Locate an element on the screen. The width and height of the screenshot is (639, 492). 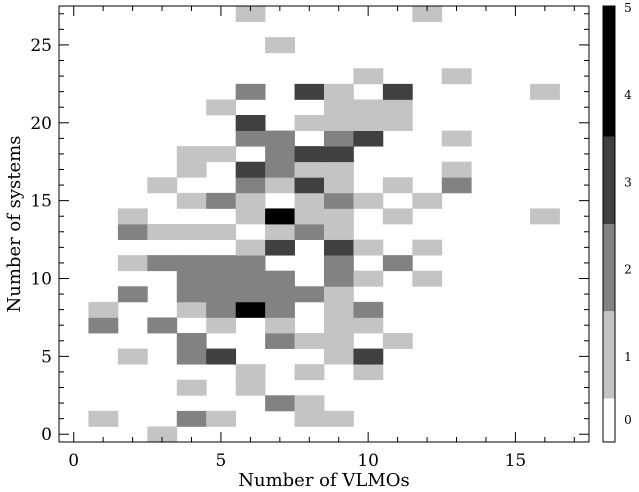
colorbar: 0 1 2 3 4 5 is located at coordinates (617, 222).